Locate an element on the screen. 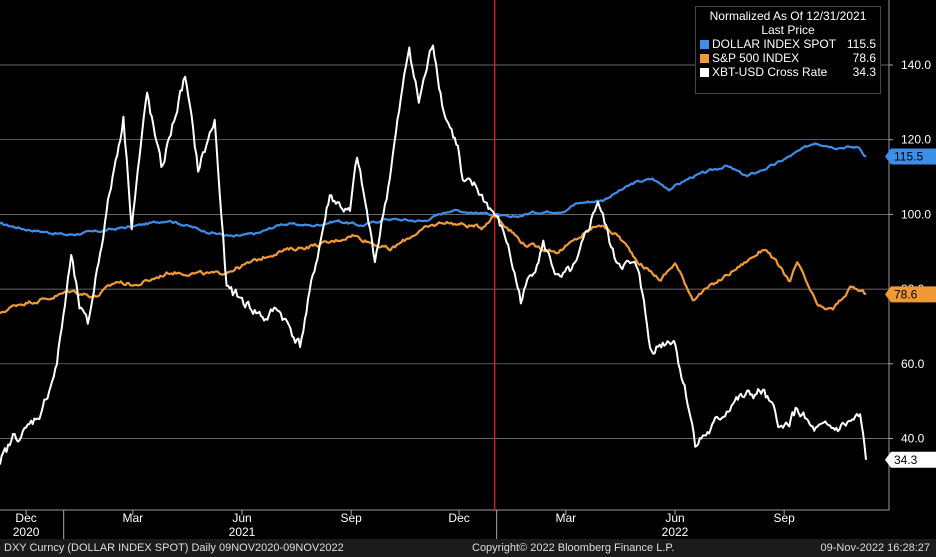  chart-subtitle: Last Price is located at coordinates (788, 30).